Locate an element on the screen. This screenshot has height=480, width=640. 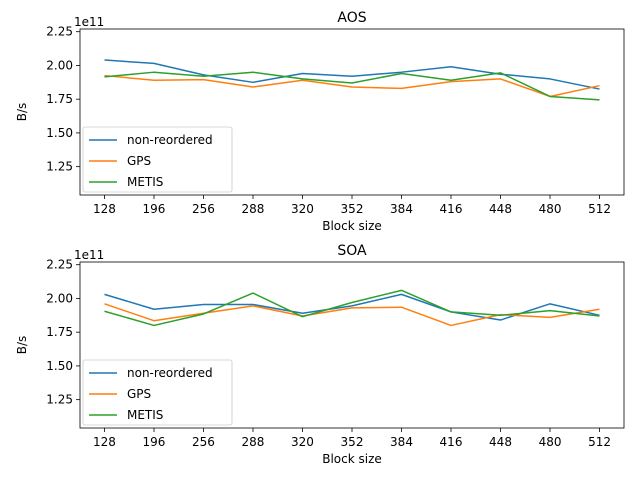
chart-title: SOA is located at coordinates (352, 251).